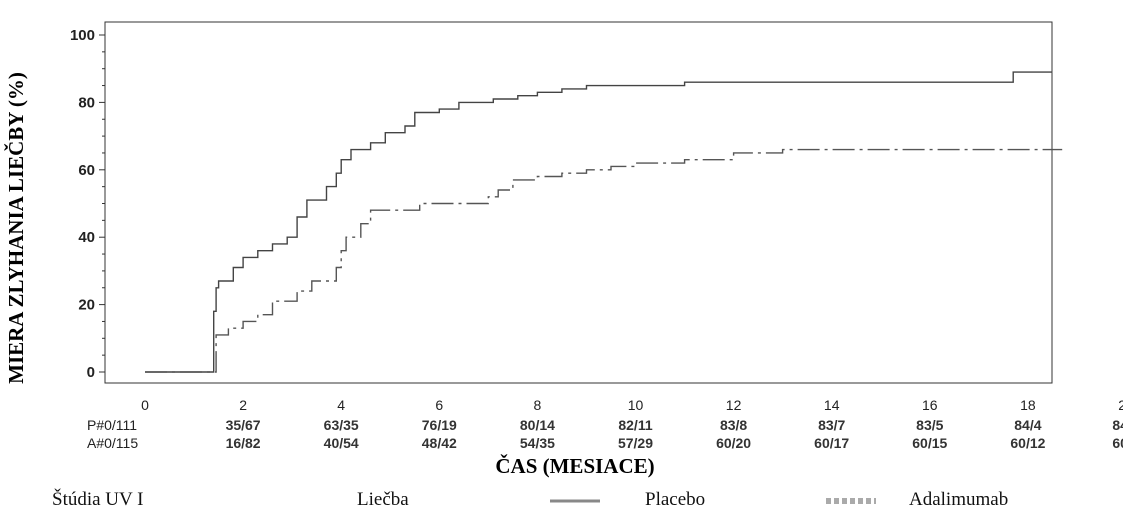 This screenshot has height=514, width=1123. What do you see at coordinates (439, 405) in the screenshot?
I see `x-tick-label: 6` at bounding box center [439, 405].